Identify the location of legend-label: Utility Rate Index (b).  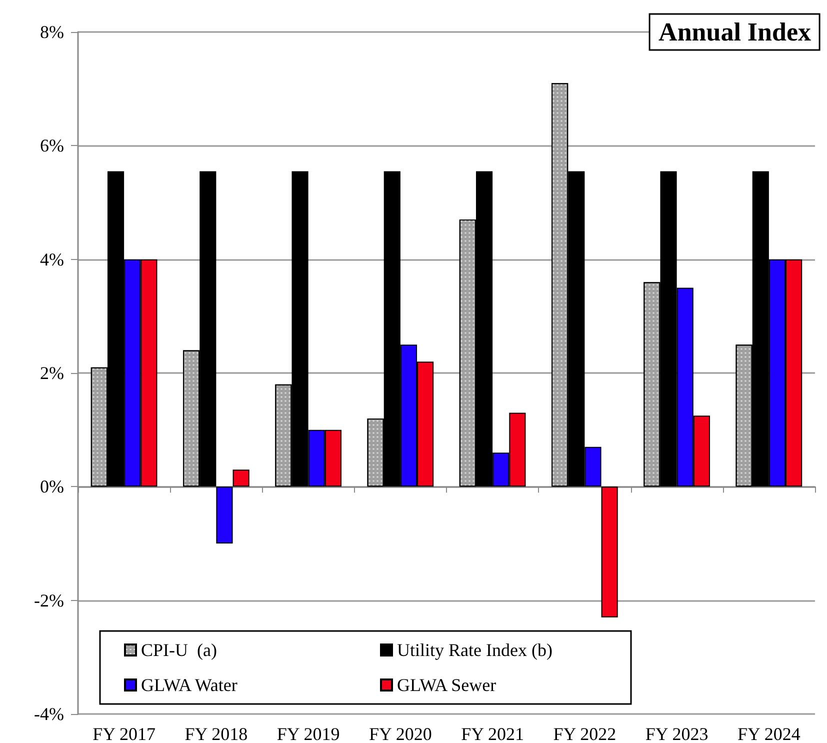
(474, 650).